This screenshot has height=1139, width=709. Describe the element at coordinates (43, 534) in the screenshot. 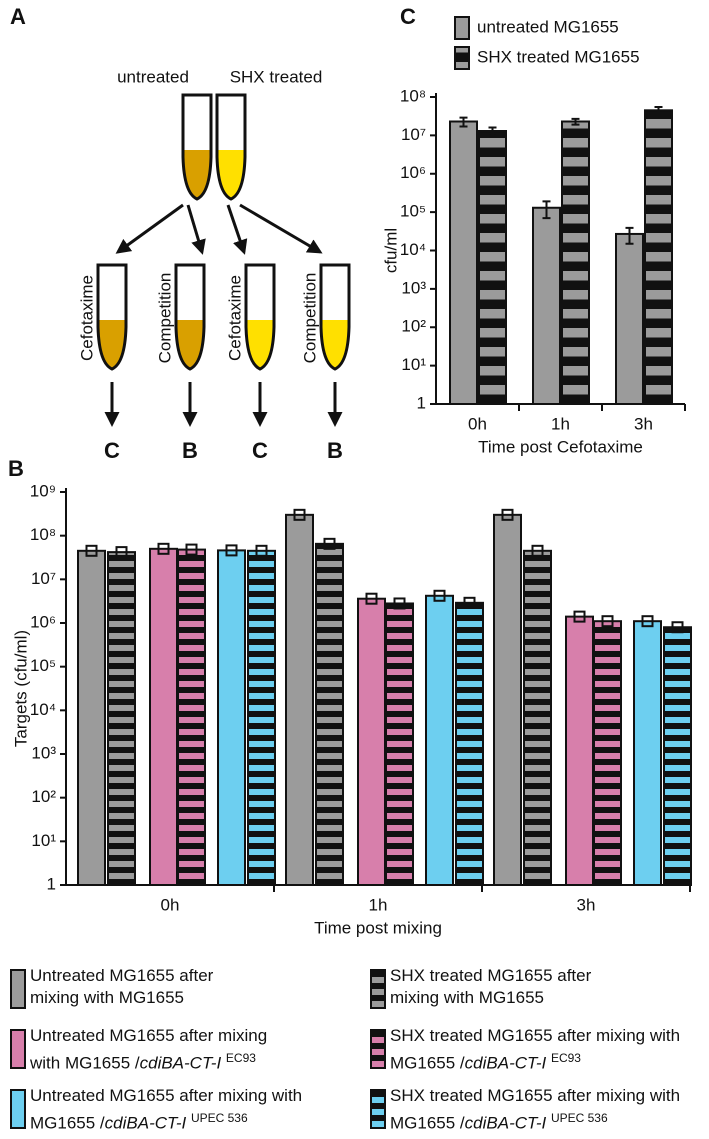

I see `y-tick-label: 10⁸` at that location.